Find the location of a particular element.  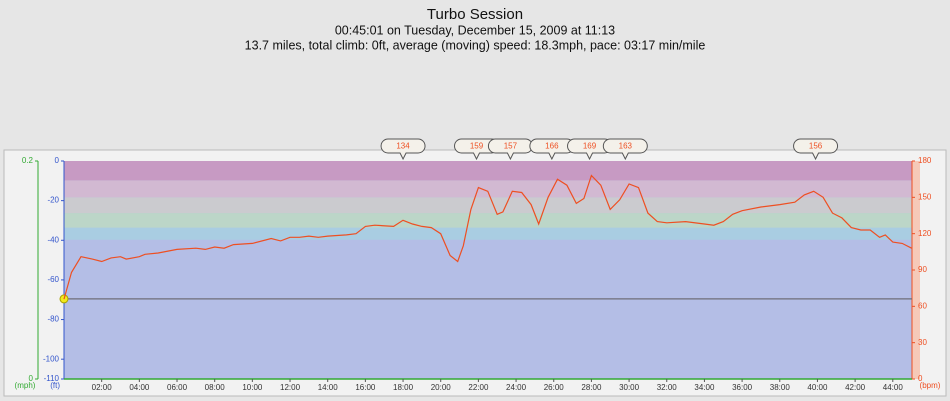

y2-tick-label: 30 is located at coordinates (922, 342).